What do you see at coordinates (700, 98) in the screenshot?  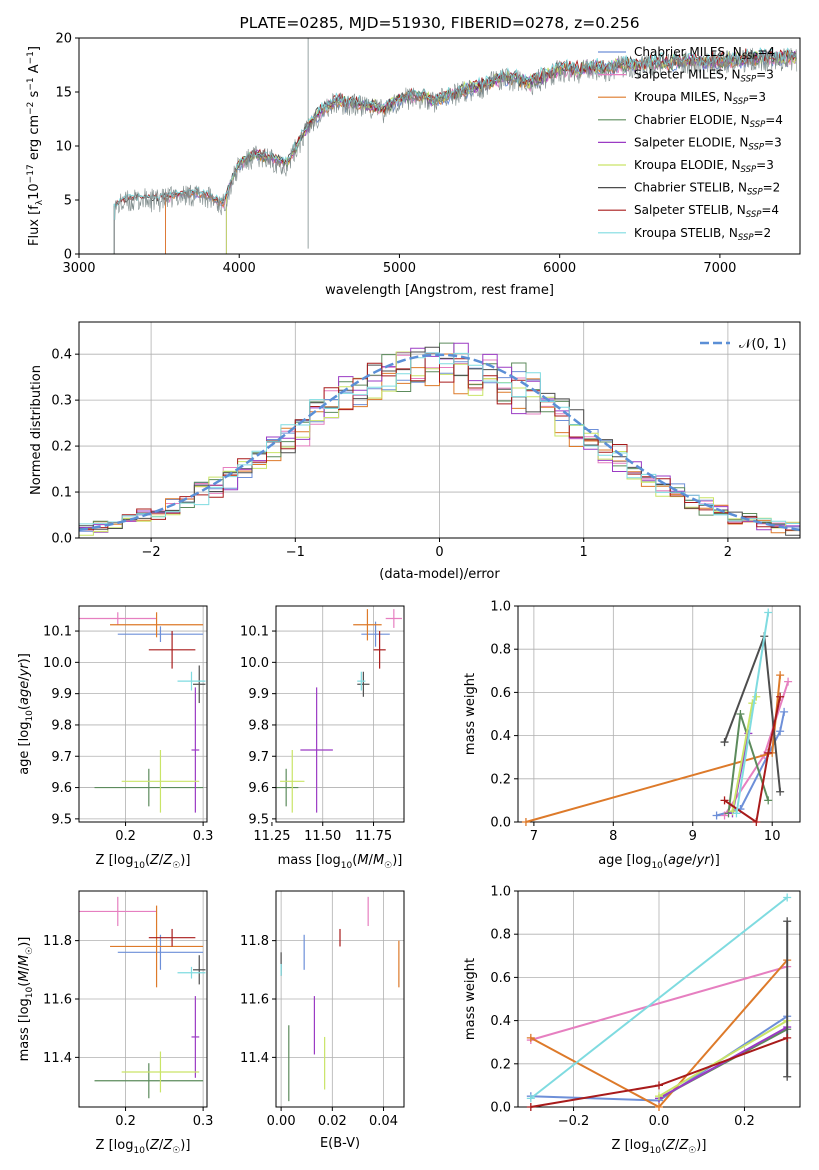 I see `legend-entry-label: Kroupa MILES, NSSP=3` at bounding box center [700, 98].